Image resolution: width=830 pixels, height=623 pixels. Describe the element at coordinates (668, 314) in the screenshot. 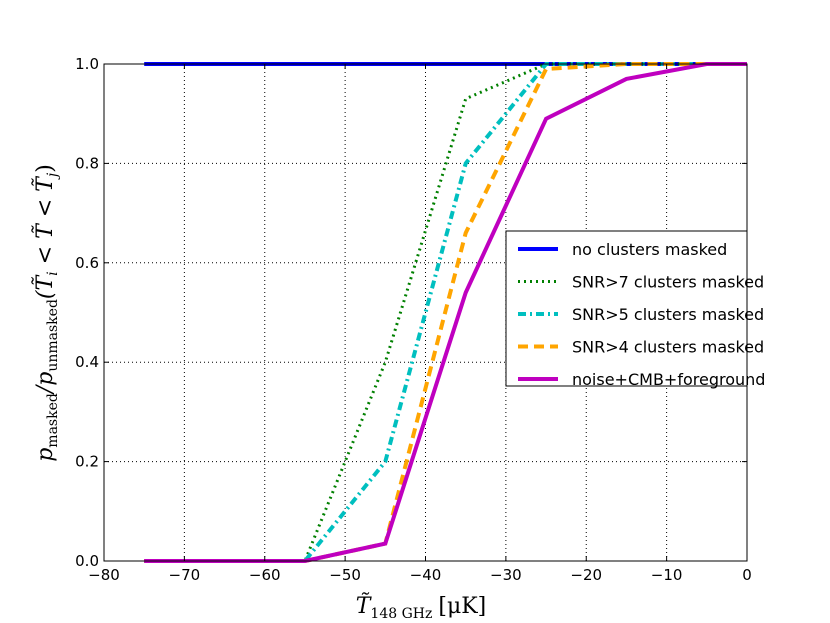

I see `legend-label: SNR>5 clusters masked` at that location.